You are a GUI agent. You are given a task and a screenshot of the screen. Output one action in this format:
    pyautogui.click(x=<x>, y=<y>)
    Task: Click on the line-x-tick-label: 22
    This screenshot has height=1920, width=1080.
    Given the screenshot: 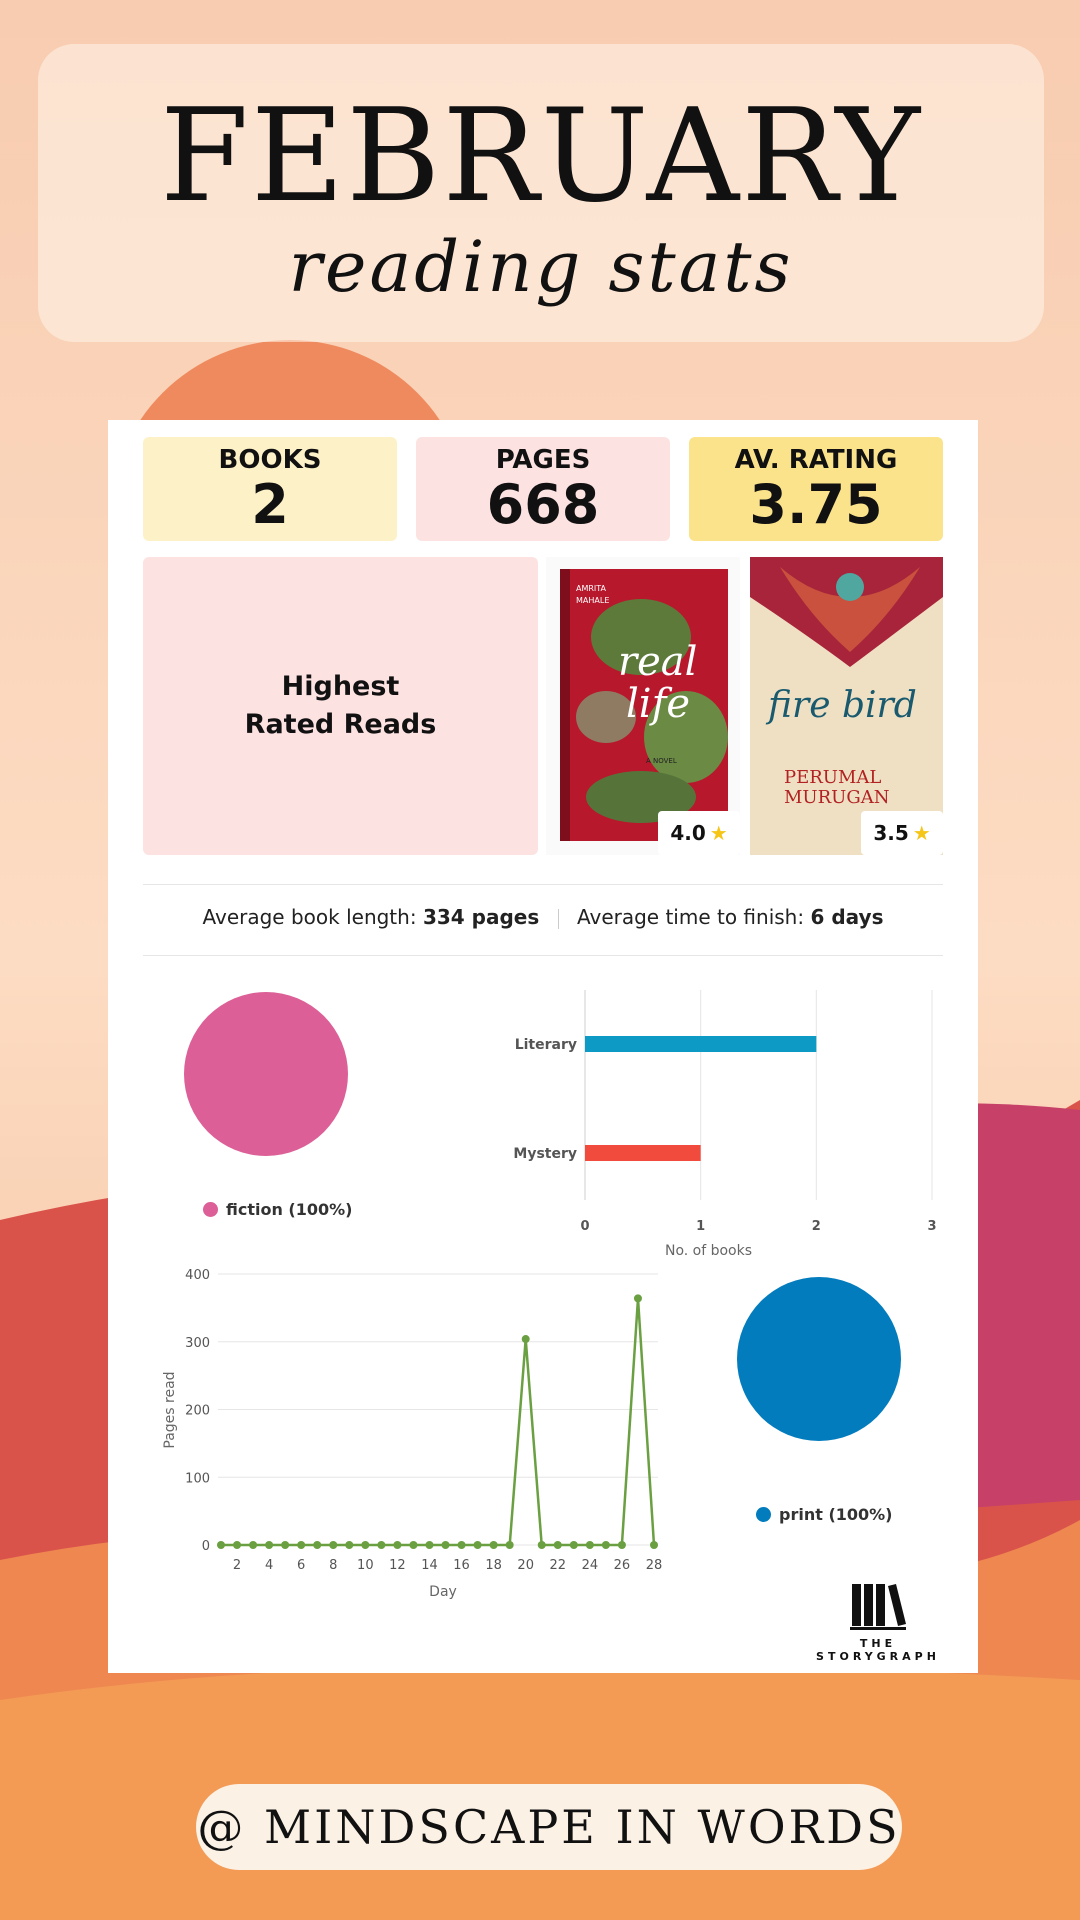 What is the action you would take?
    pyautogui.click(x=558, y=1565)
    